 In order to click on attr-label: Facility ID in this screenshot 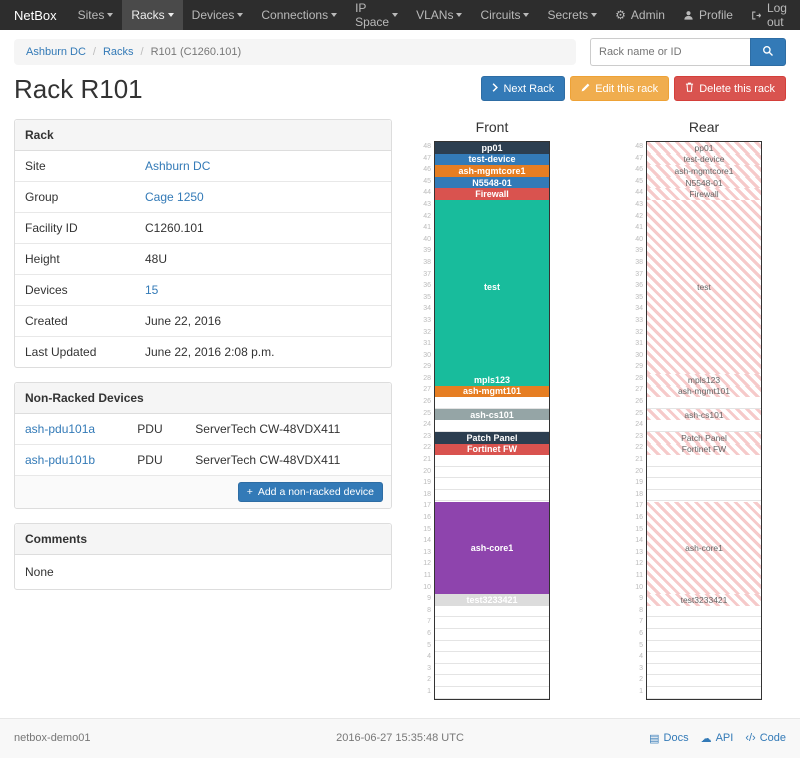, I will do `click(75, 228)`.